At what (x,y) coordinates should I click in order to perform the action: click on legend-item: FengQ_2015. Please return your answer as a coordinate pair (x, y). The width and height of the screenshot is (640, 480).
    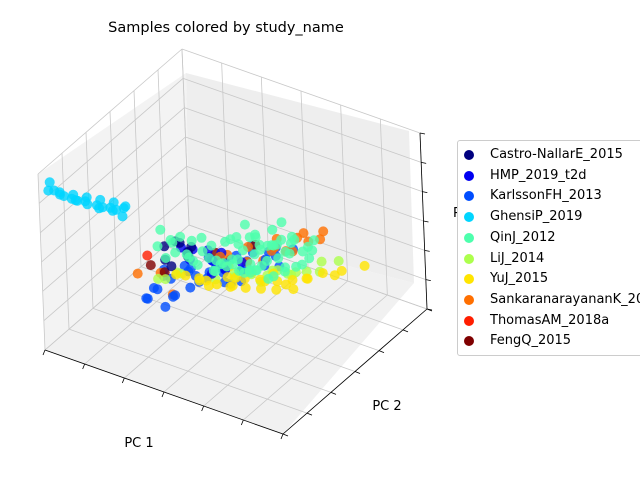
    Looking at the image, I should click on (514, 341).